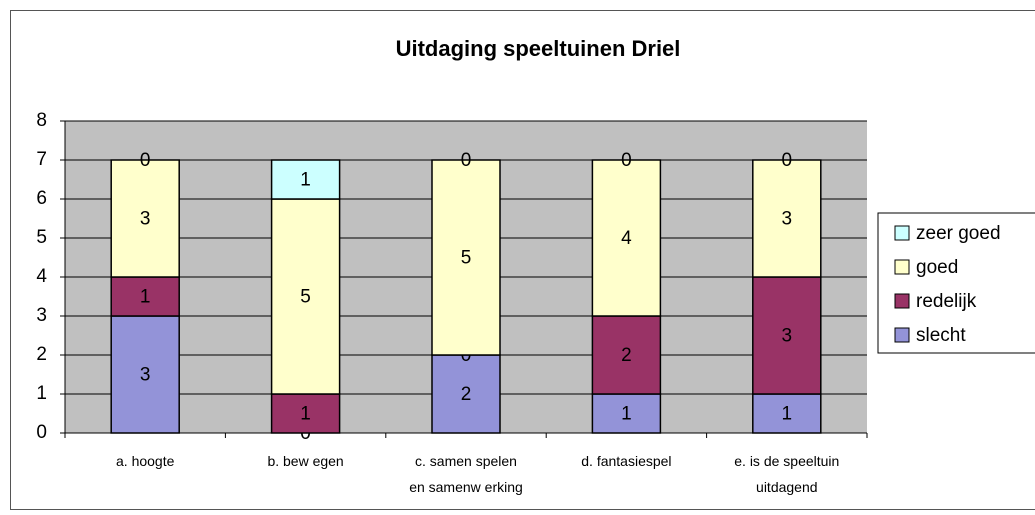  What do you see at coordinates (466, 461) in the screenshot?
I see `x-tick-label-line: c. samen spelen` at bounding box center [466, 461].